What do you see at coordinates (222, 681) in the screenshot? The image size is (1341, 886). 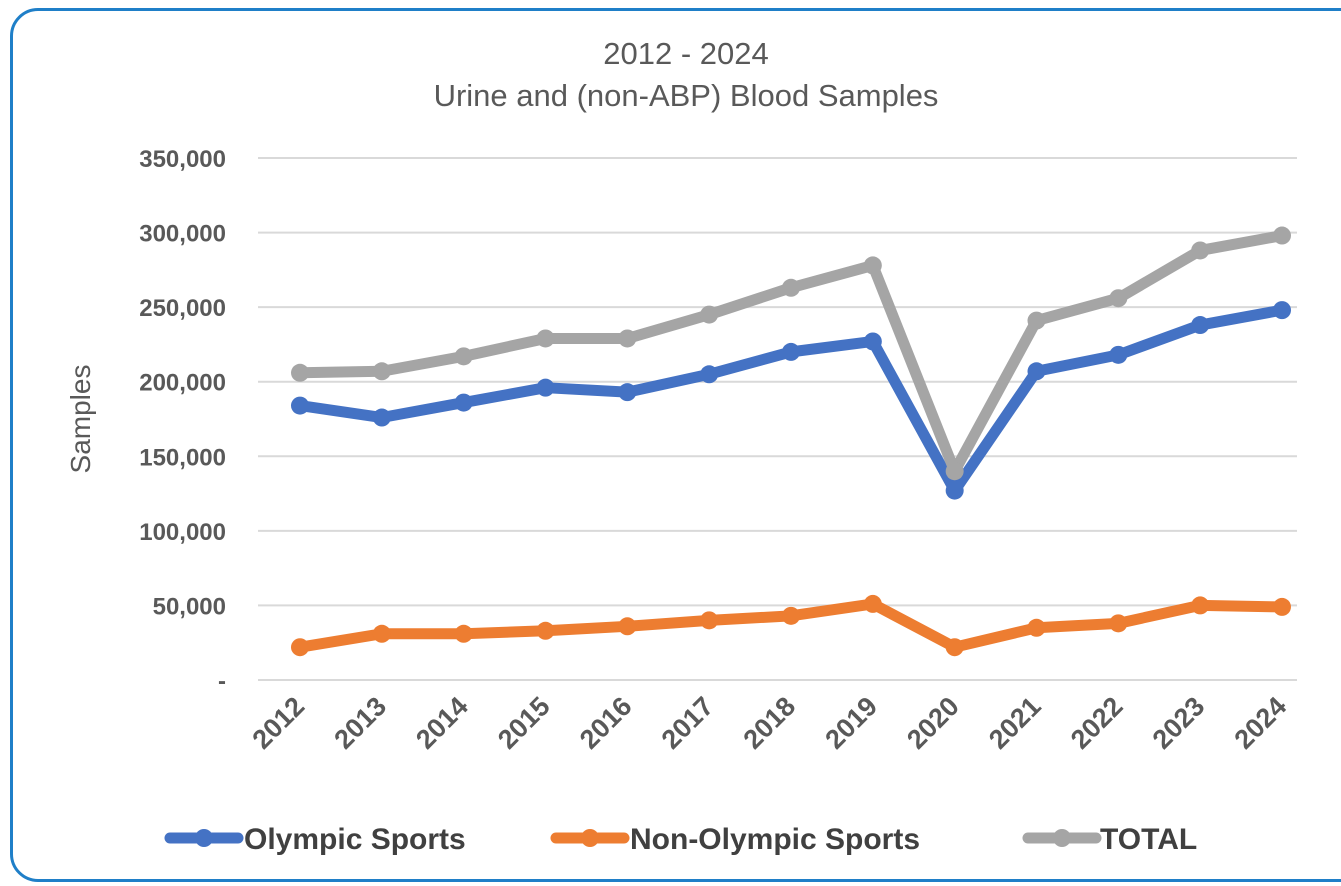 I see `y-tick-label: -` at bounding box center [222, 681].